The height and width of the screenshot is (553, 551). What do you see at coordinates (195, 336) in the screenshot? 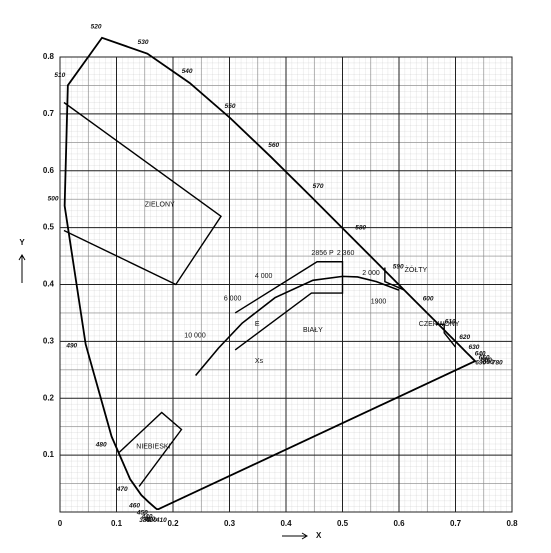
I see `annotation: 10 000` at bounding box center [195, 336].